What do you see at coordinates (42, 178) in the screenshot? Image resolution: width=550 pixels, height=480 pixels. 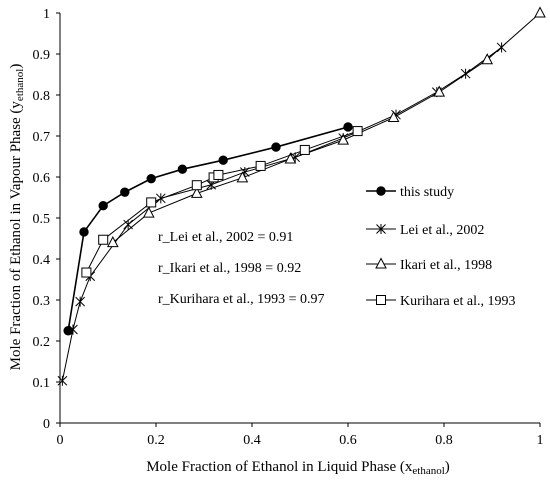 I see `y-tick-label: 0.6` at bounding box center [42, 178].